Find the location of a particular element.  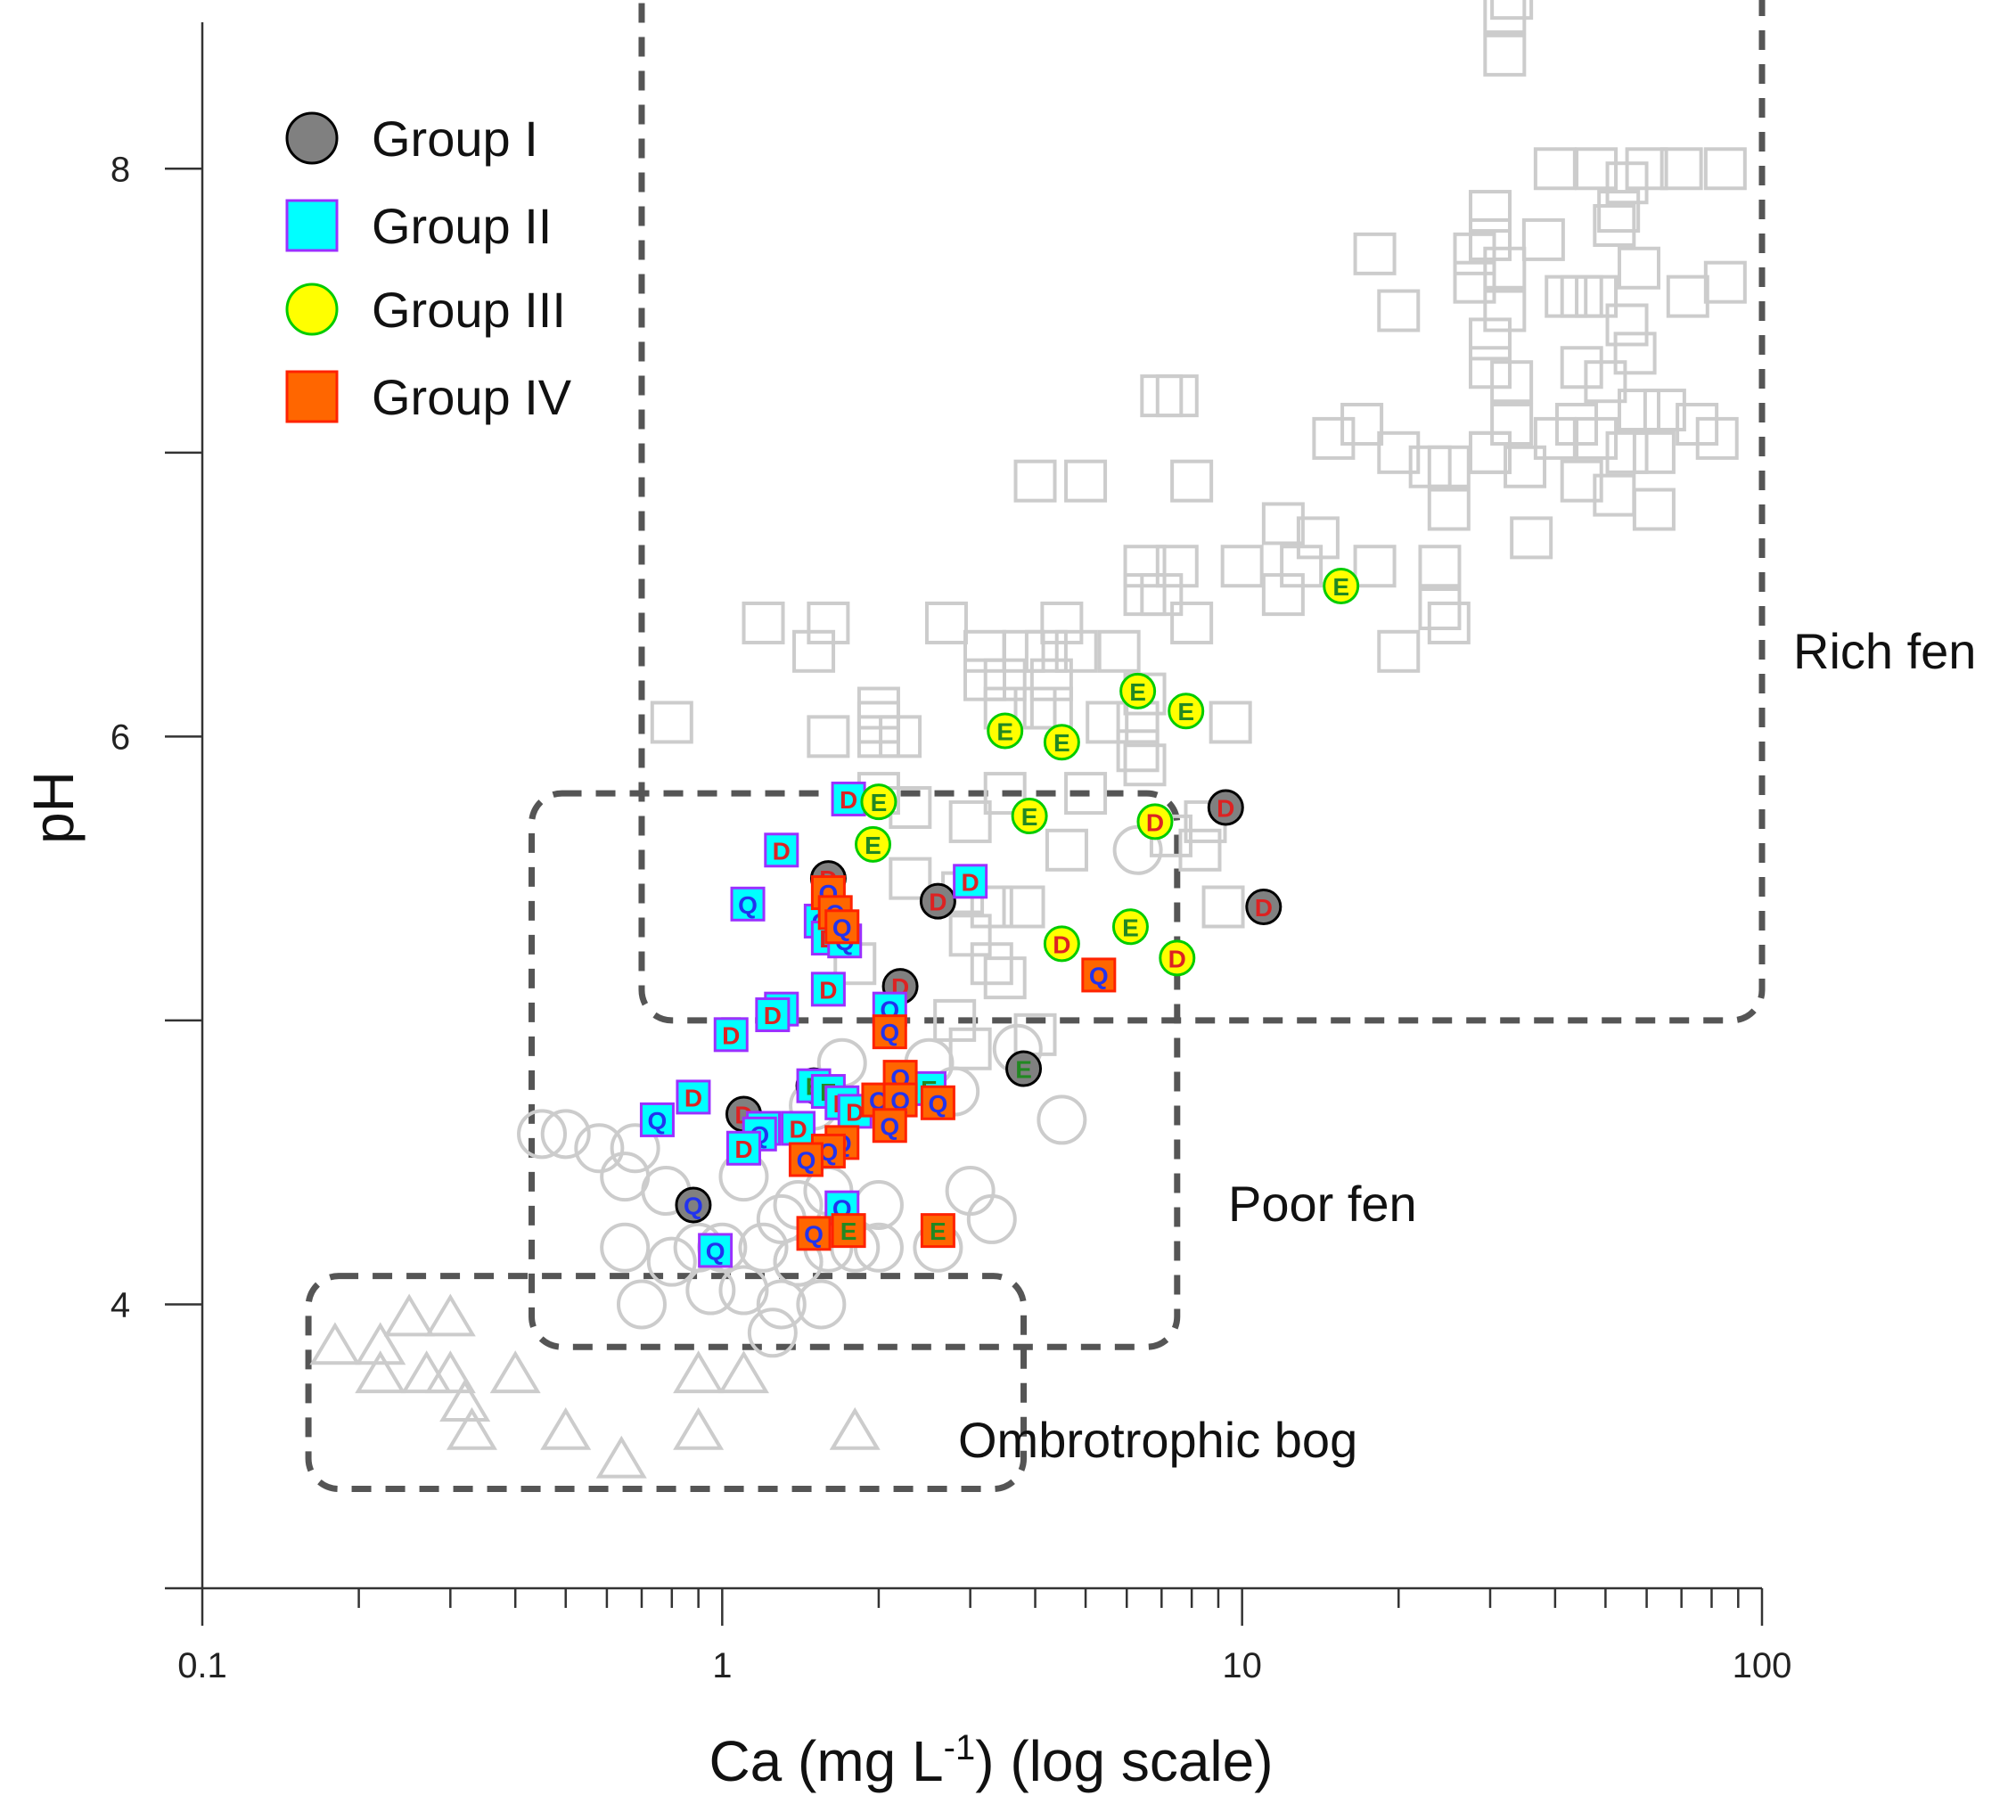

region-label-rich-fen: Rich fen is located at coordinates (1885, 651).